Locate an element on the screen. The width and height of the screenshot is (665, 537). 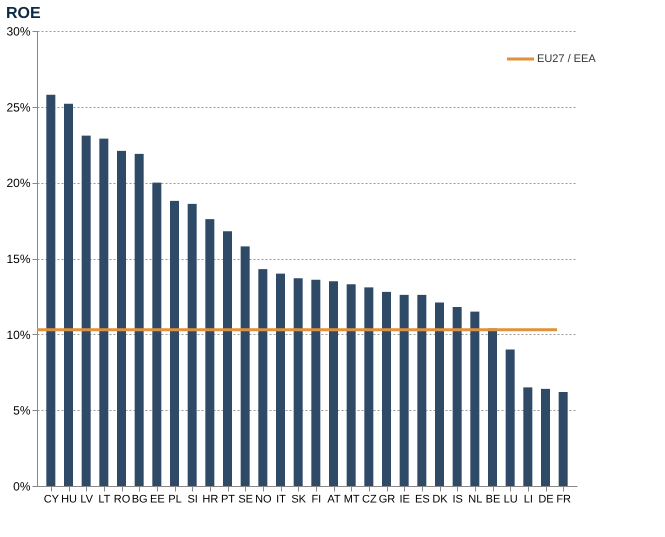
x-tick-label: GR is located at coordinates (387, 500).